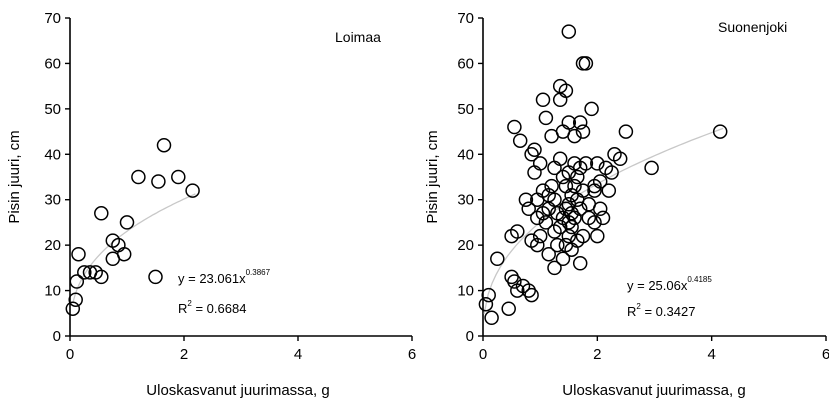 This screenshot has height=399, width=829. I want to click on suonenjoki-y-tick-label: 10, so click(465, 291).